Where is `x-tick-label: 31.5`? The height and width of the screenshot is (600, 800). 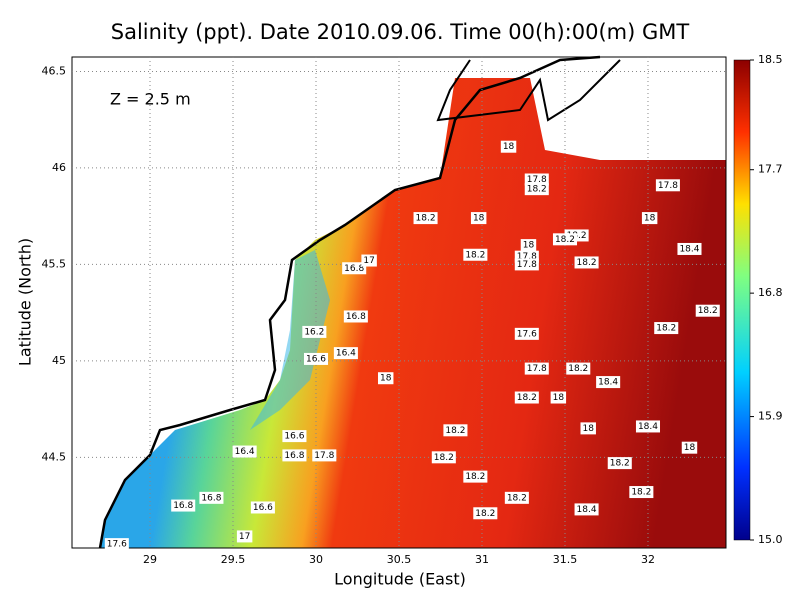 x-tick-label: 31.5 is located at coordinates (565, 559).